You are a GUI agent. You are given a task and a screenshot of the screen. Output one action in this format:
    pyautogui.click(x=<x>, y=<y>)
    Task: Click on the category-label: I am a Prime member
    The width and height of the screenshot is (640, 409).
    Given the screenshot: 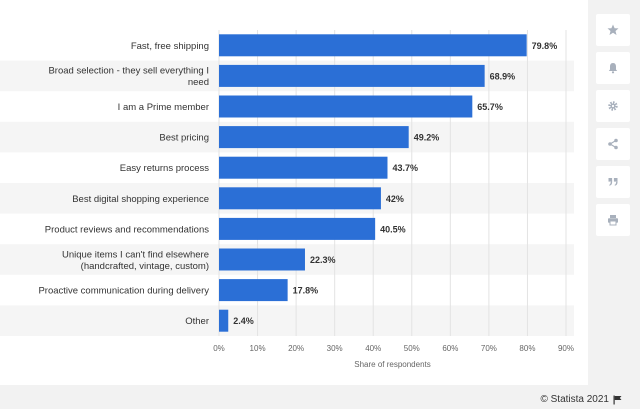 What is the action you would take?
    pyautogui.click(x=163, y=107)
    